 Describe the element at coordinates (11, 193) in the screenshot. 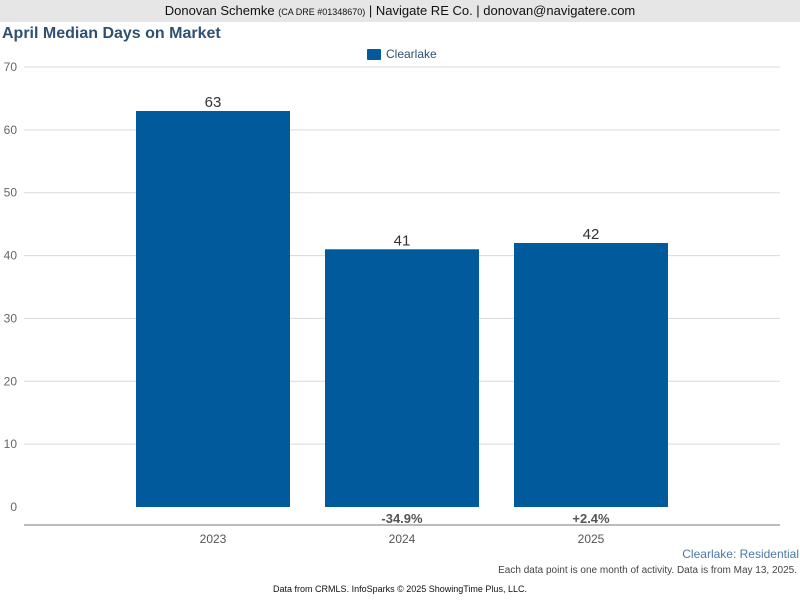

I see `y-tick-label: 50` at that location.